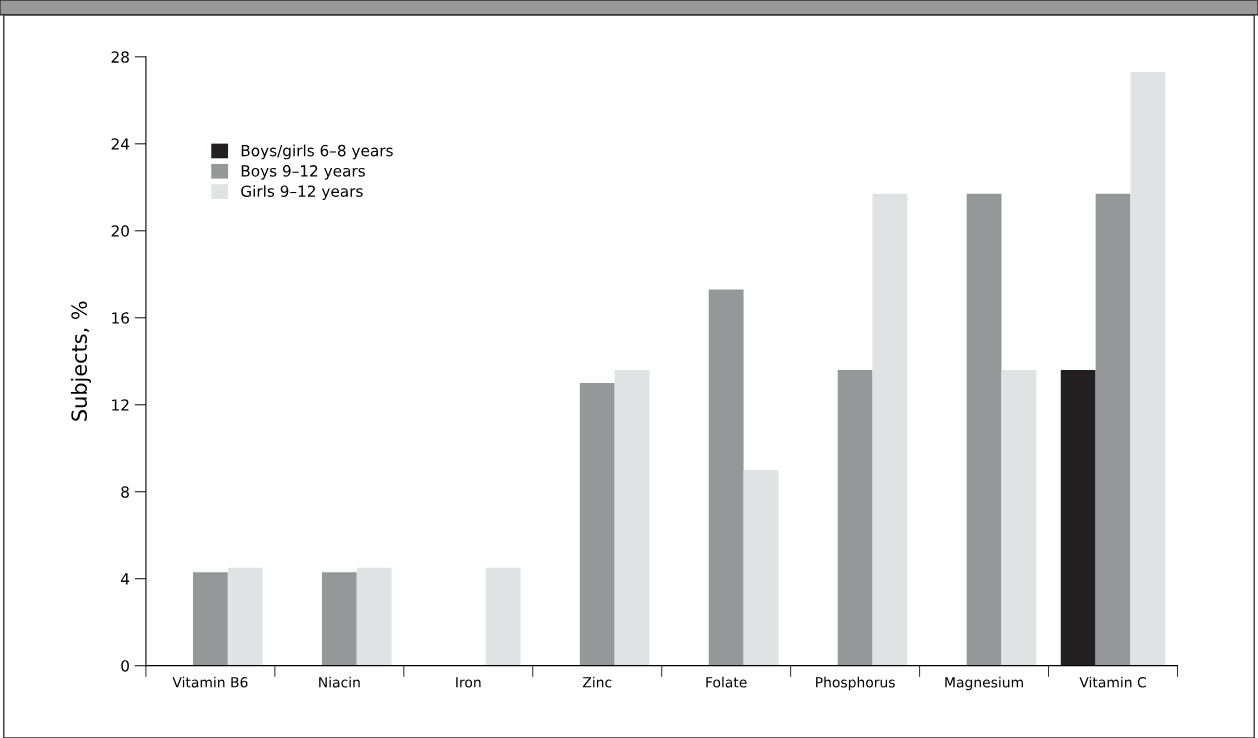 Image resolution: width=1258 pixels, height=738 pixels. I want to click on x-tick-label: Niacin, so click(339, 682).